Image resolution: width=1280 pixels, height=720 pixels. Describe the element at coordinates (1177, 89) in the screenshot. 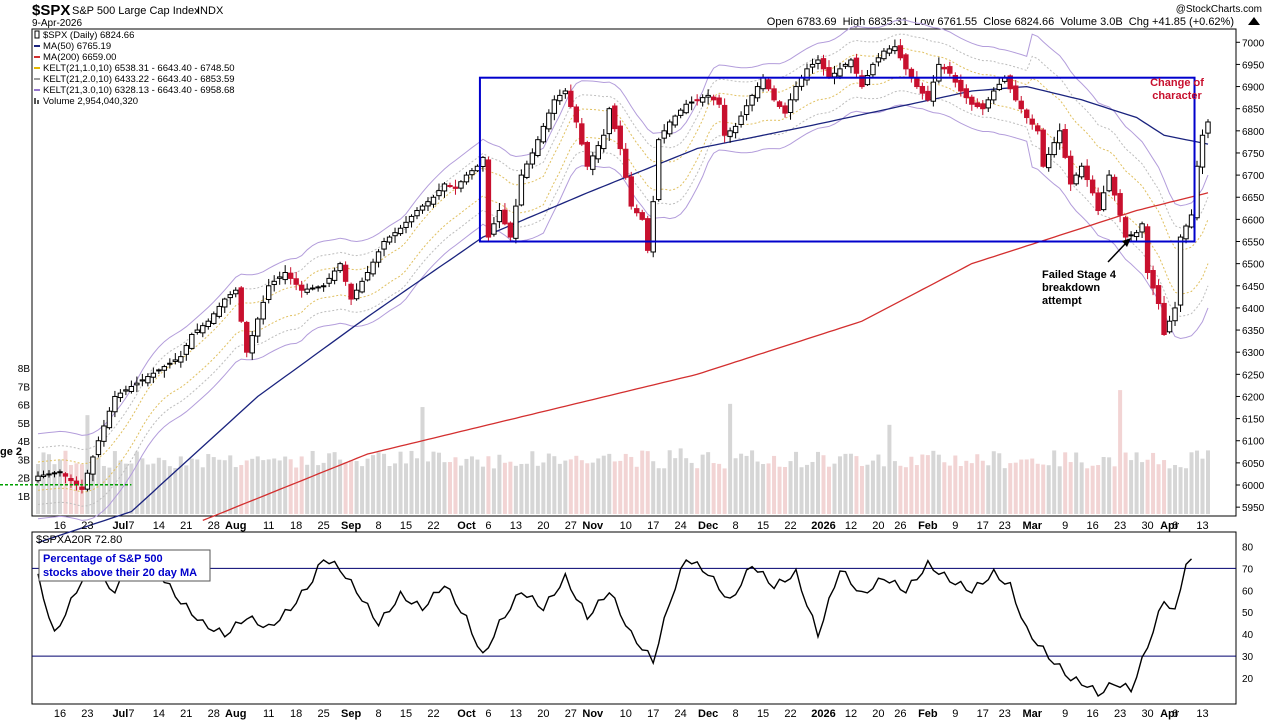

I see `annotation-change-of-character: Change of character` at that location.